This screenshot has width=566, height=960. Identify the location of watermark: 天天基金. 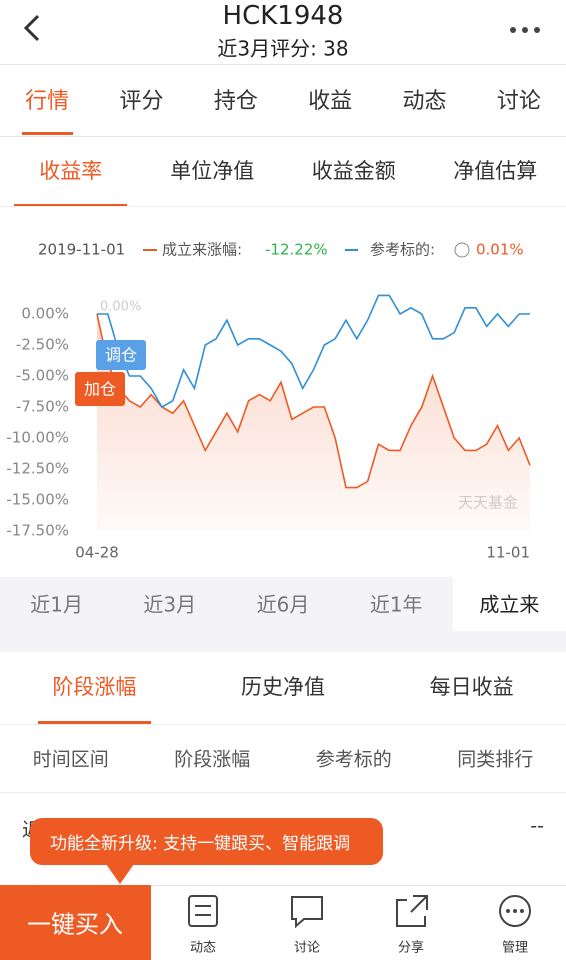
(488, 503).